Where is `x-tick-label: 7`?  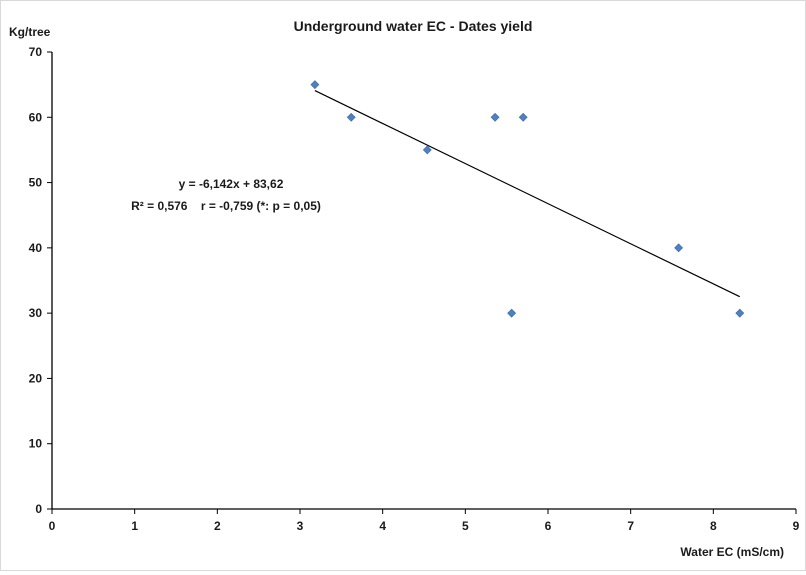 x-tick-label: 7 is located at coordinates (630, 526).